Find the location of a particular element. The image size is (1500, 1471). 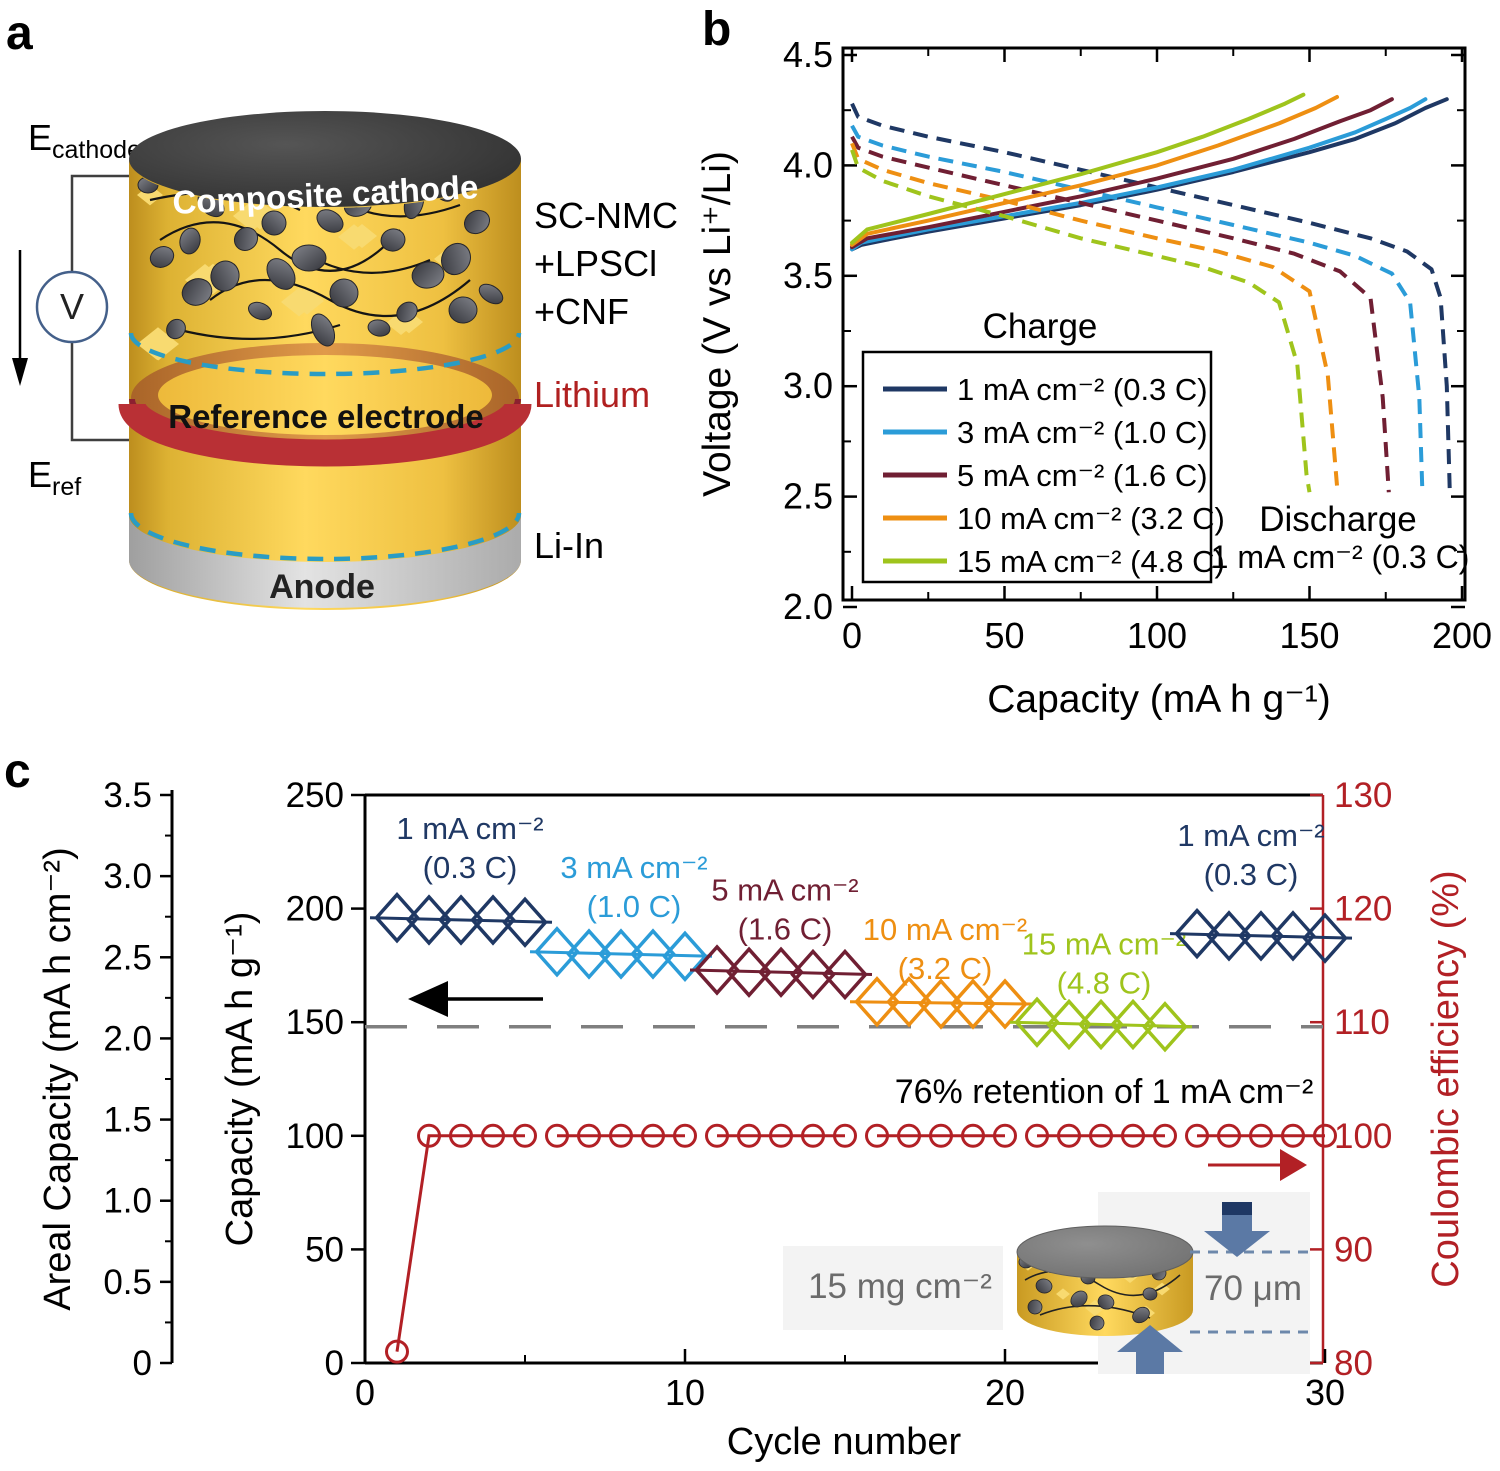

rate-annotation-5-line1: 1 mA cm⁻² is located at coordinates (1250, 835).